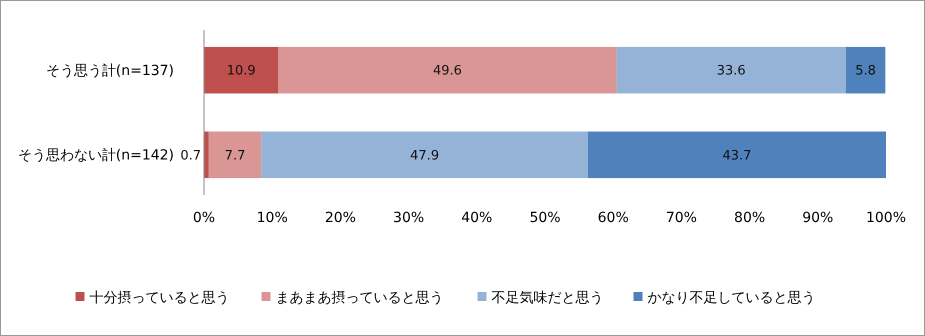  Describe the element at coordinates (732, 298) in the screenshot. I see `legend-label: かなり不足していると思う` at that location.